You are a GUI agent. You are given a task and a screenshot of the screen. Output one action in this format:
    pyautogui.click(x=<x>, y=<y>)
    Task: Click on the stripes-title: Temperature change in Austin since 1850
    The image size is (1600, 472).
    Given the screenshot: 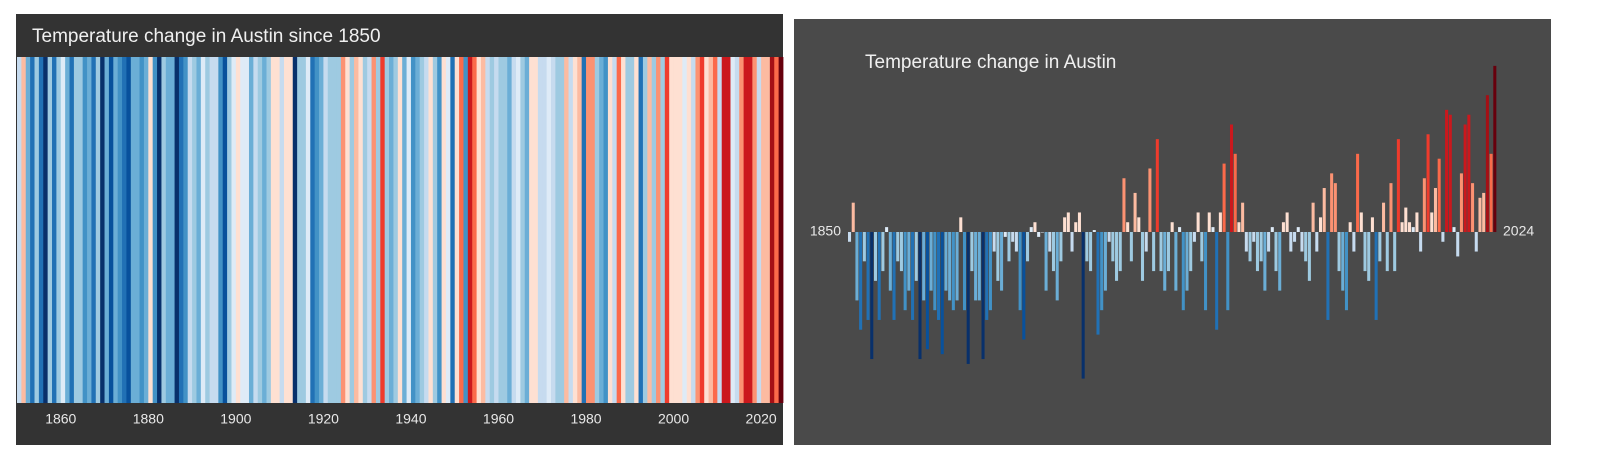 What is the action you would take?
    pyautogui.click(x=206, y=36)
    